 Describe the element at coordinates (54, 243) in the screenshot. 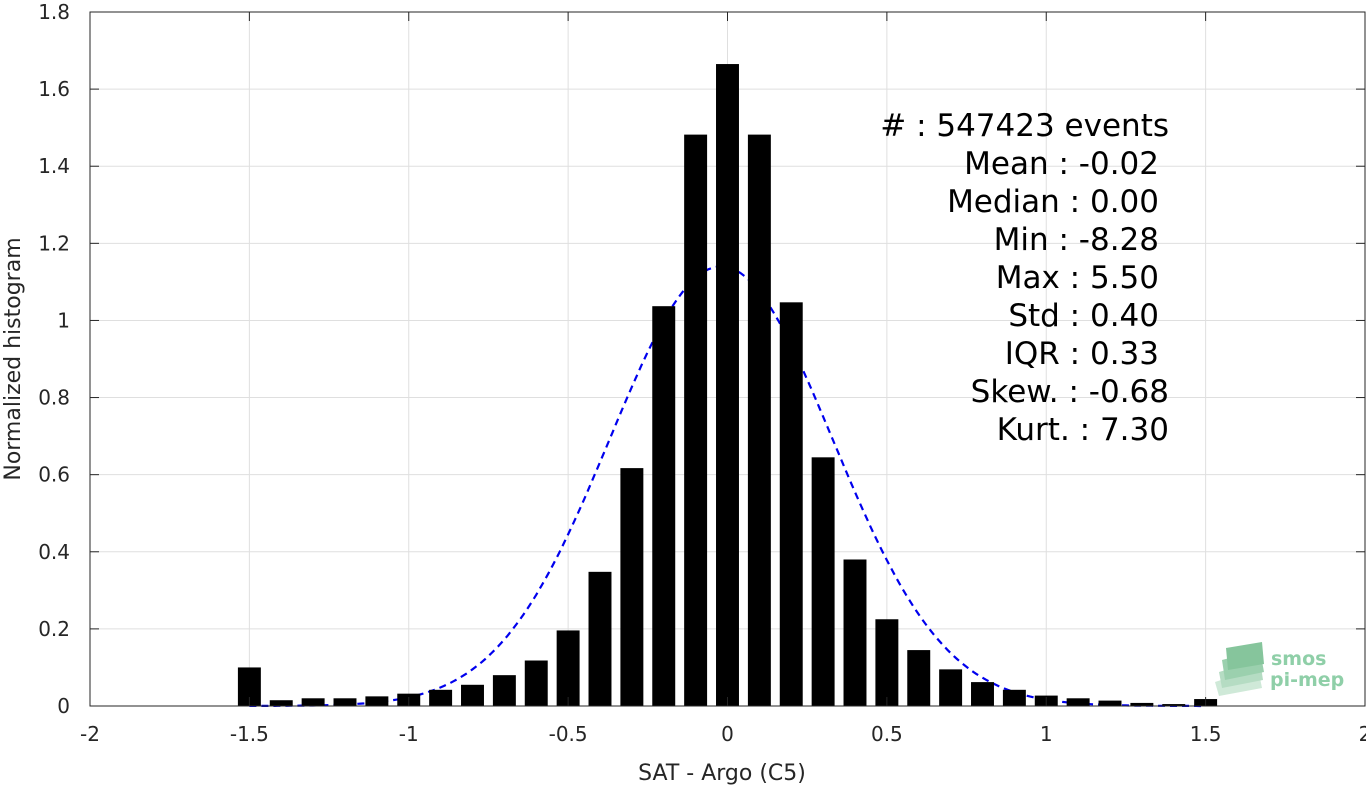

I see `y-tick-label: 1.2` at that location.